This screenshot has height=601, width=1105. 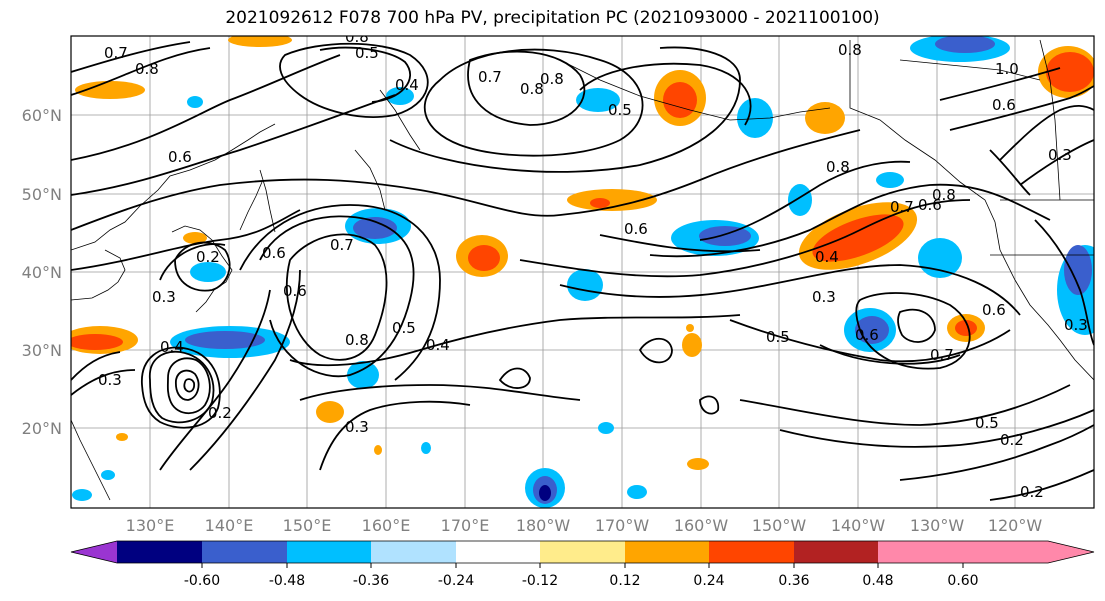 I want to click on lon-label: 160°E, so click(x=386, y=525).